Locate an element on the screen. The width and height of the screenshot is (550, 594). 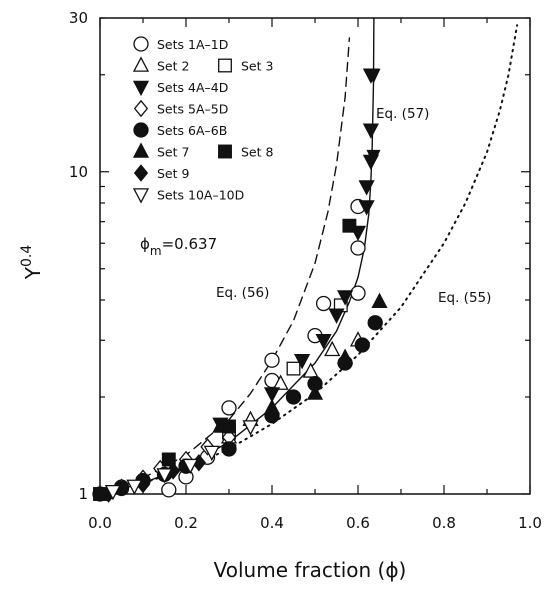
x-axis-title: Volume fraction (ϕ) is located at coordinates (310, 570).